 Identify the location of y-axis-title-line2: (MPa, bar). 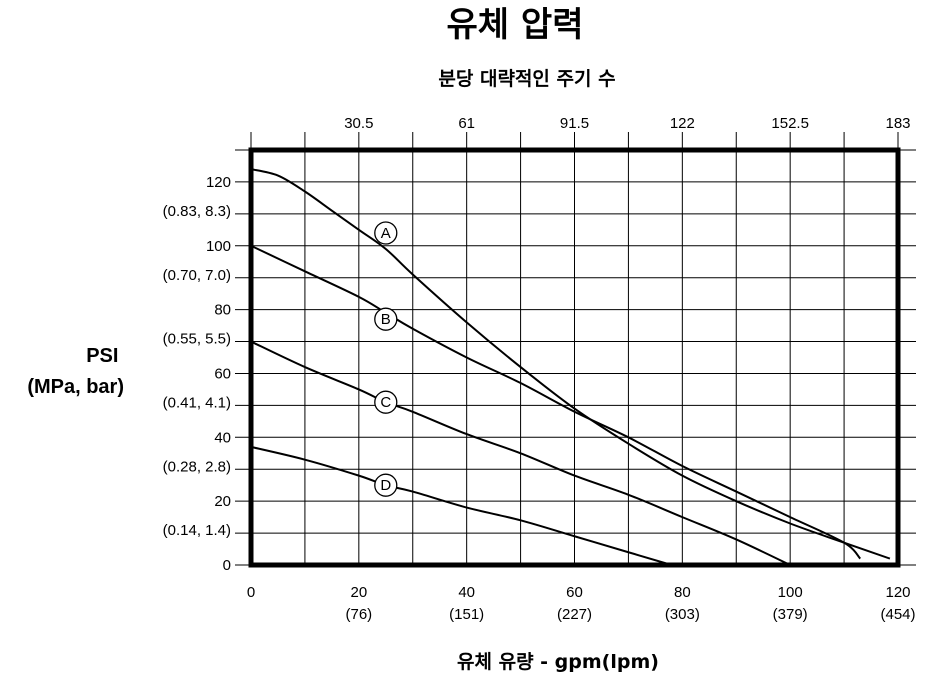
(75, 387).